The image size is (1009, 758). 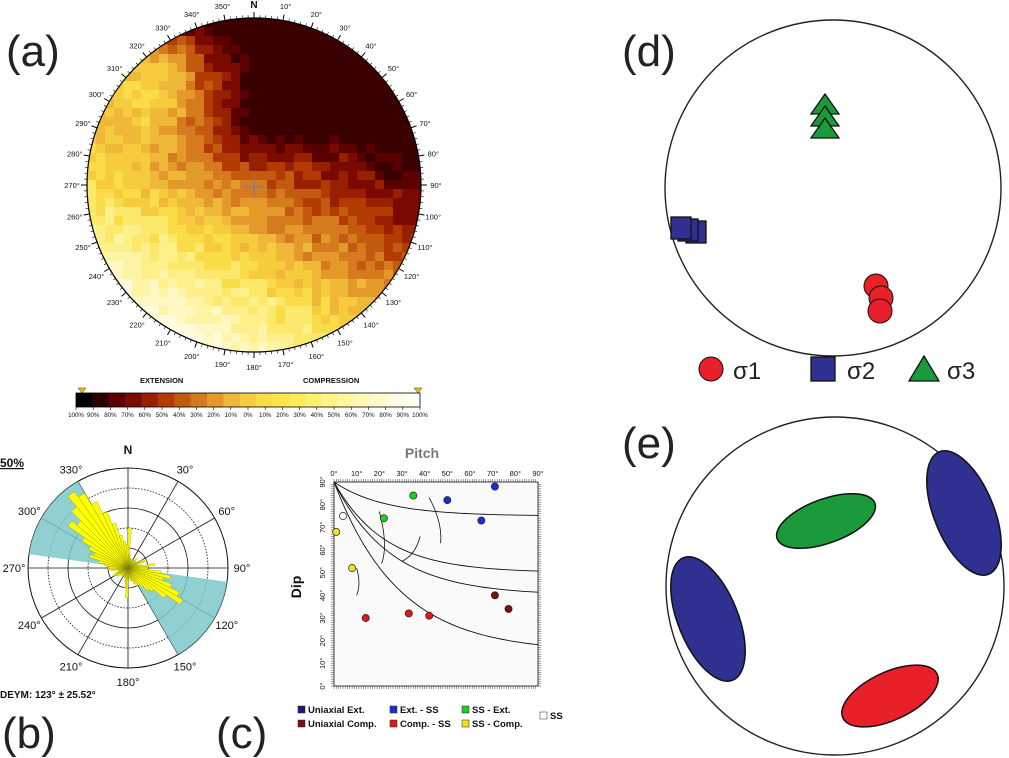 I want to click on plot-area, so click(x=436, y=584).